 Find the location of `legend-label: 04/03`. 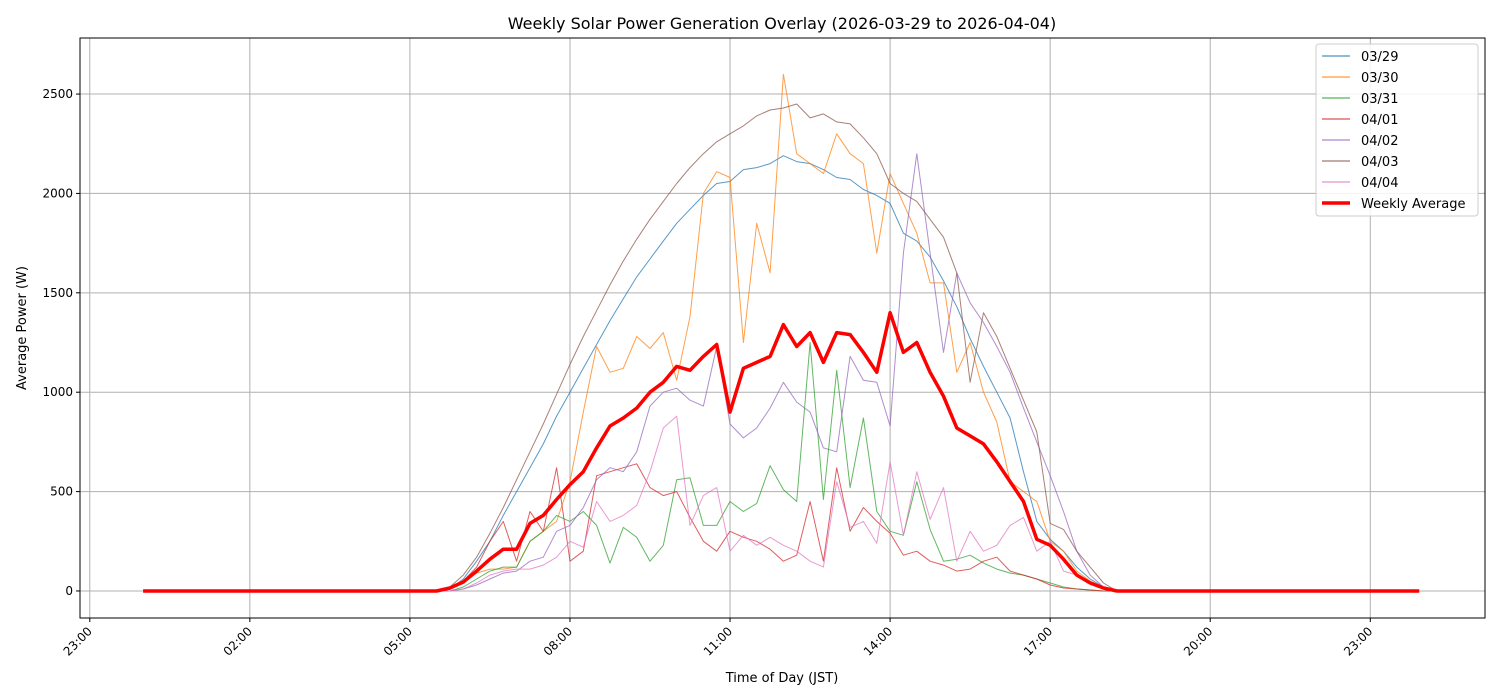

legend-label: 04/03 is located at coordinates (1379, 162).